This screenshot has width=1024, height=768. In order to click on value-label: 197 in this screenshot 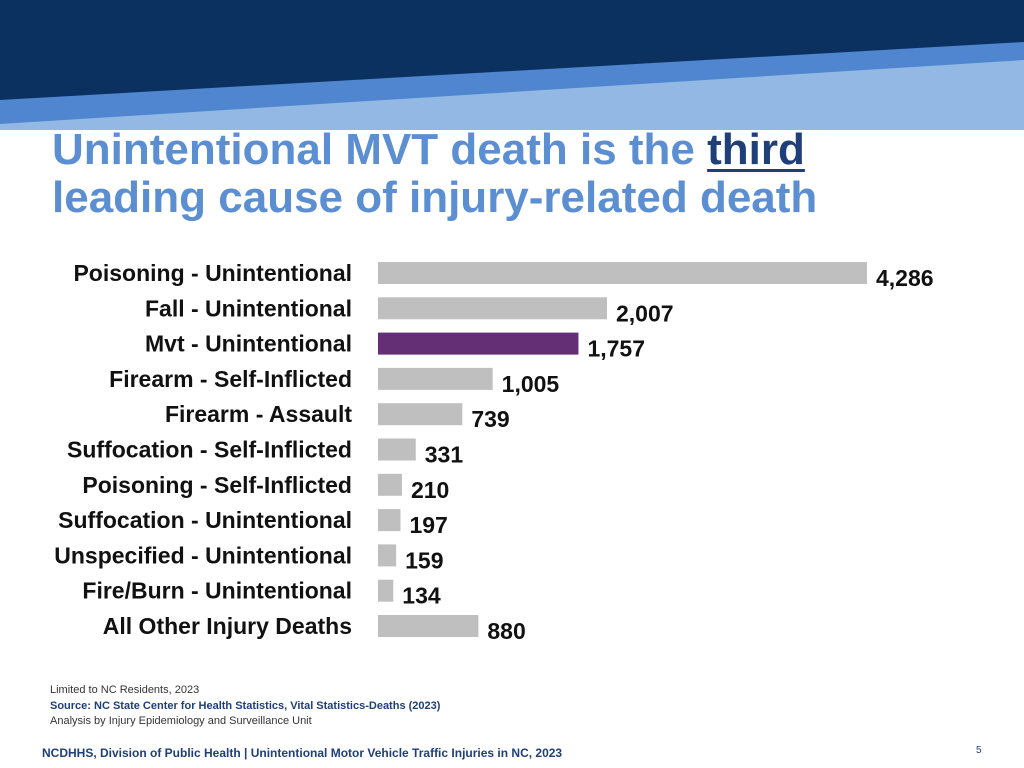, I will do `click(428, 525)`.